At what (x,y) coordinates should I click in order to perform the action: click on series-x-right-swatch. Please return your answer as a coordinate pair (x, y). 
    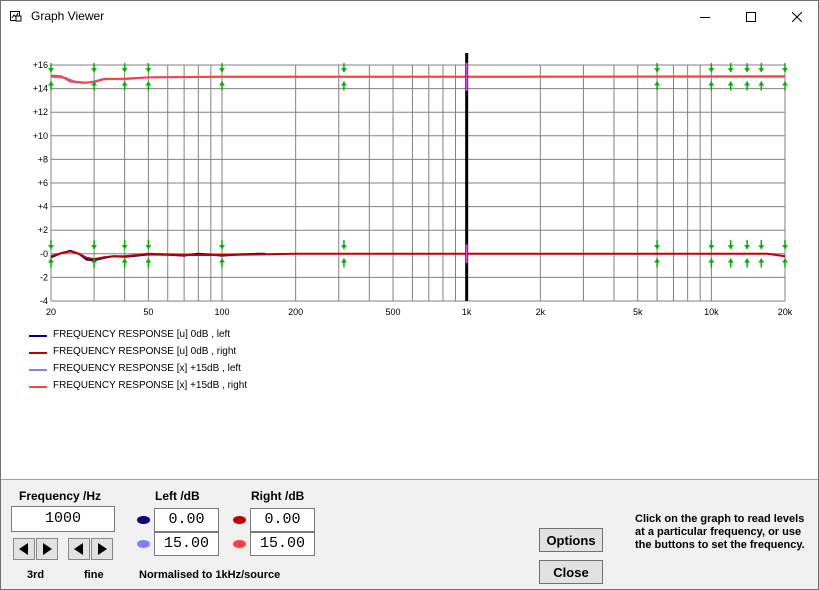
    Looking at the image, I should click on (239, 544).